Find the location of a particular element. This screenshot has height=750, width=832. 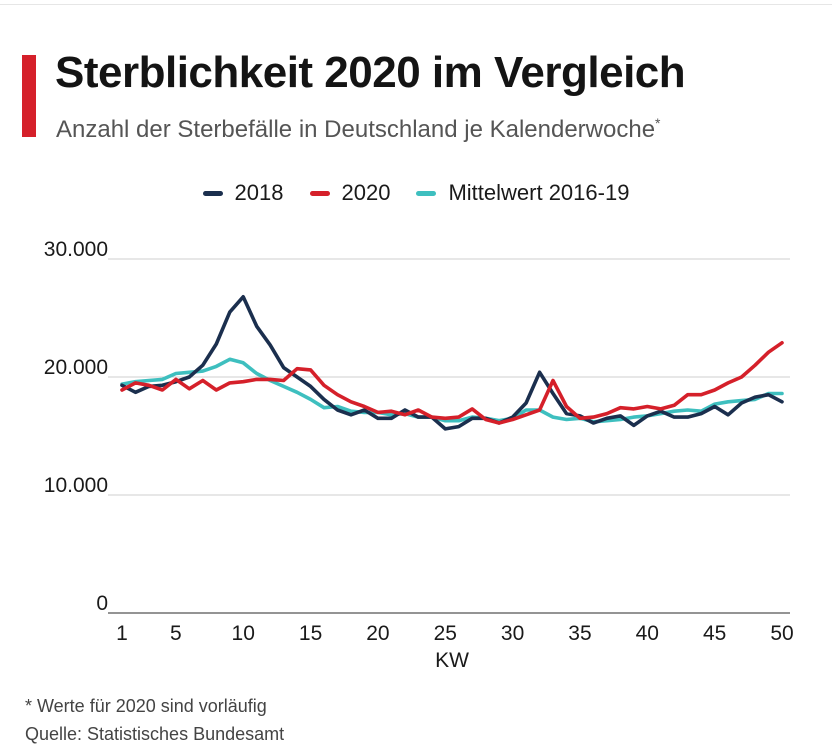

legend-label-mittelwert: Mittelwert 2016-19 is located at coordinates (539, 192).